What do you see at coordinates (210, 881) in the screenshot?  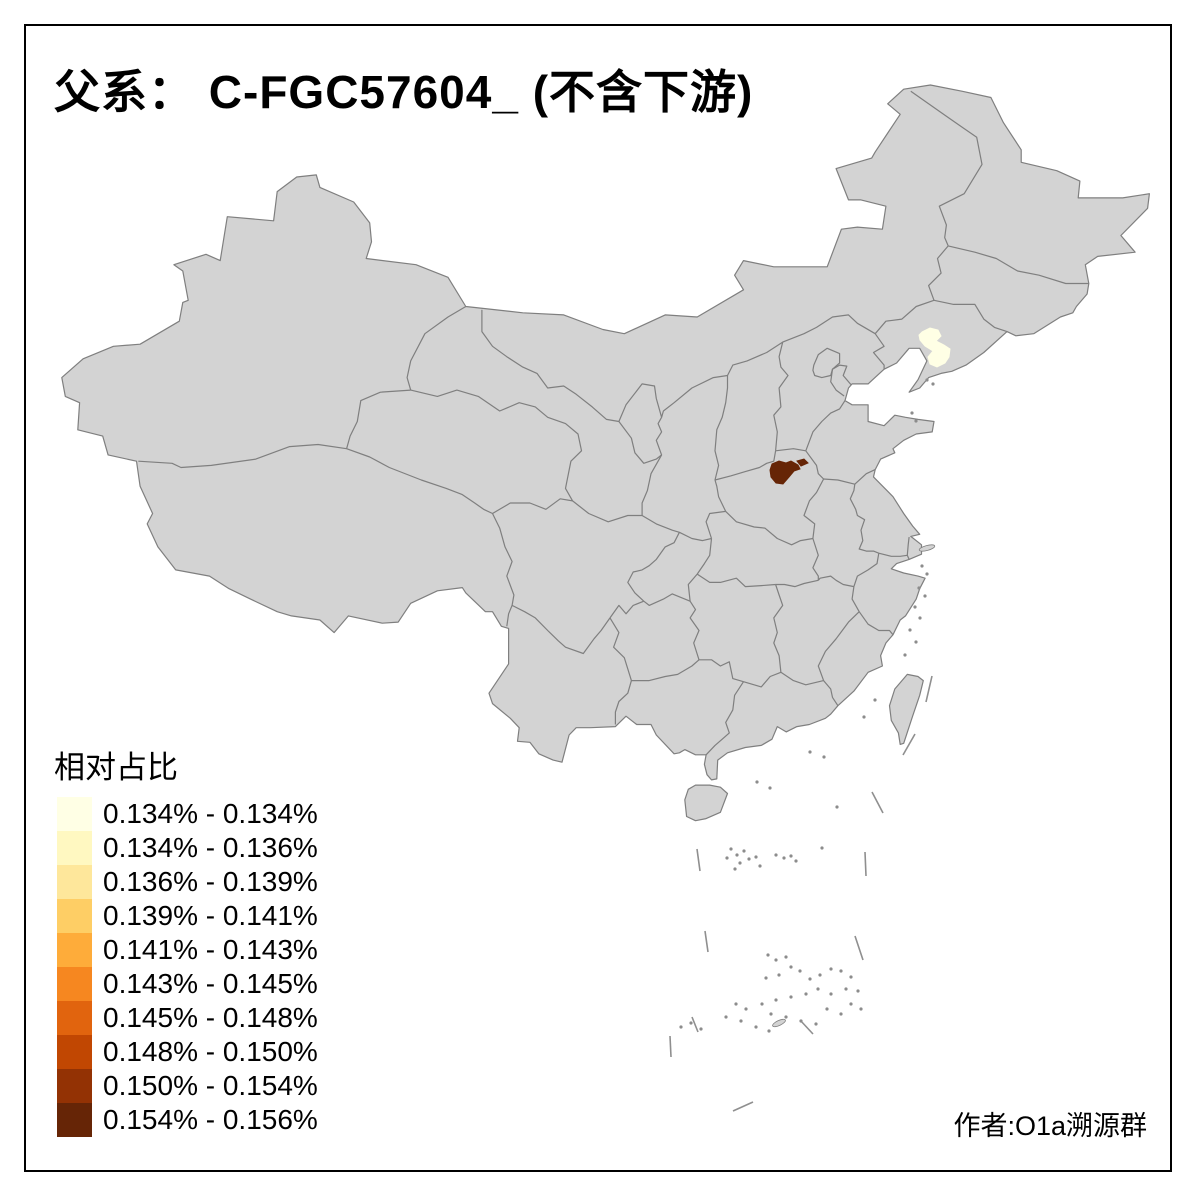 I see `legend-label: 0.136% - 0.139%` at bounding box center [210, 881].